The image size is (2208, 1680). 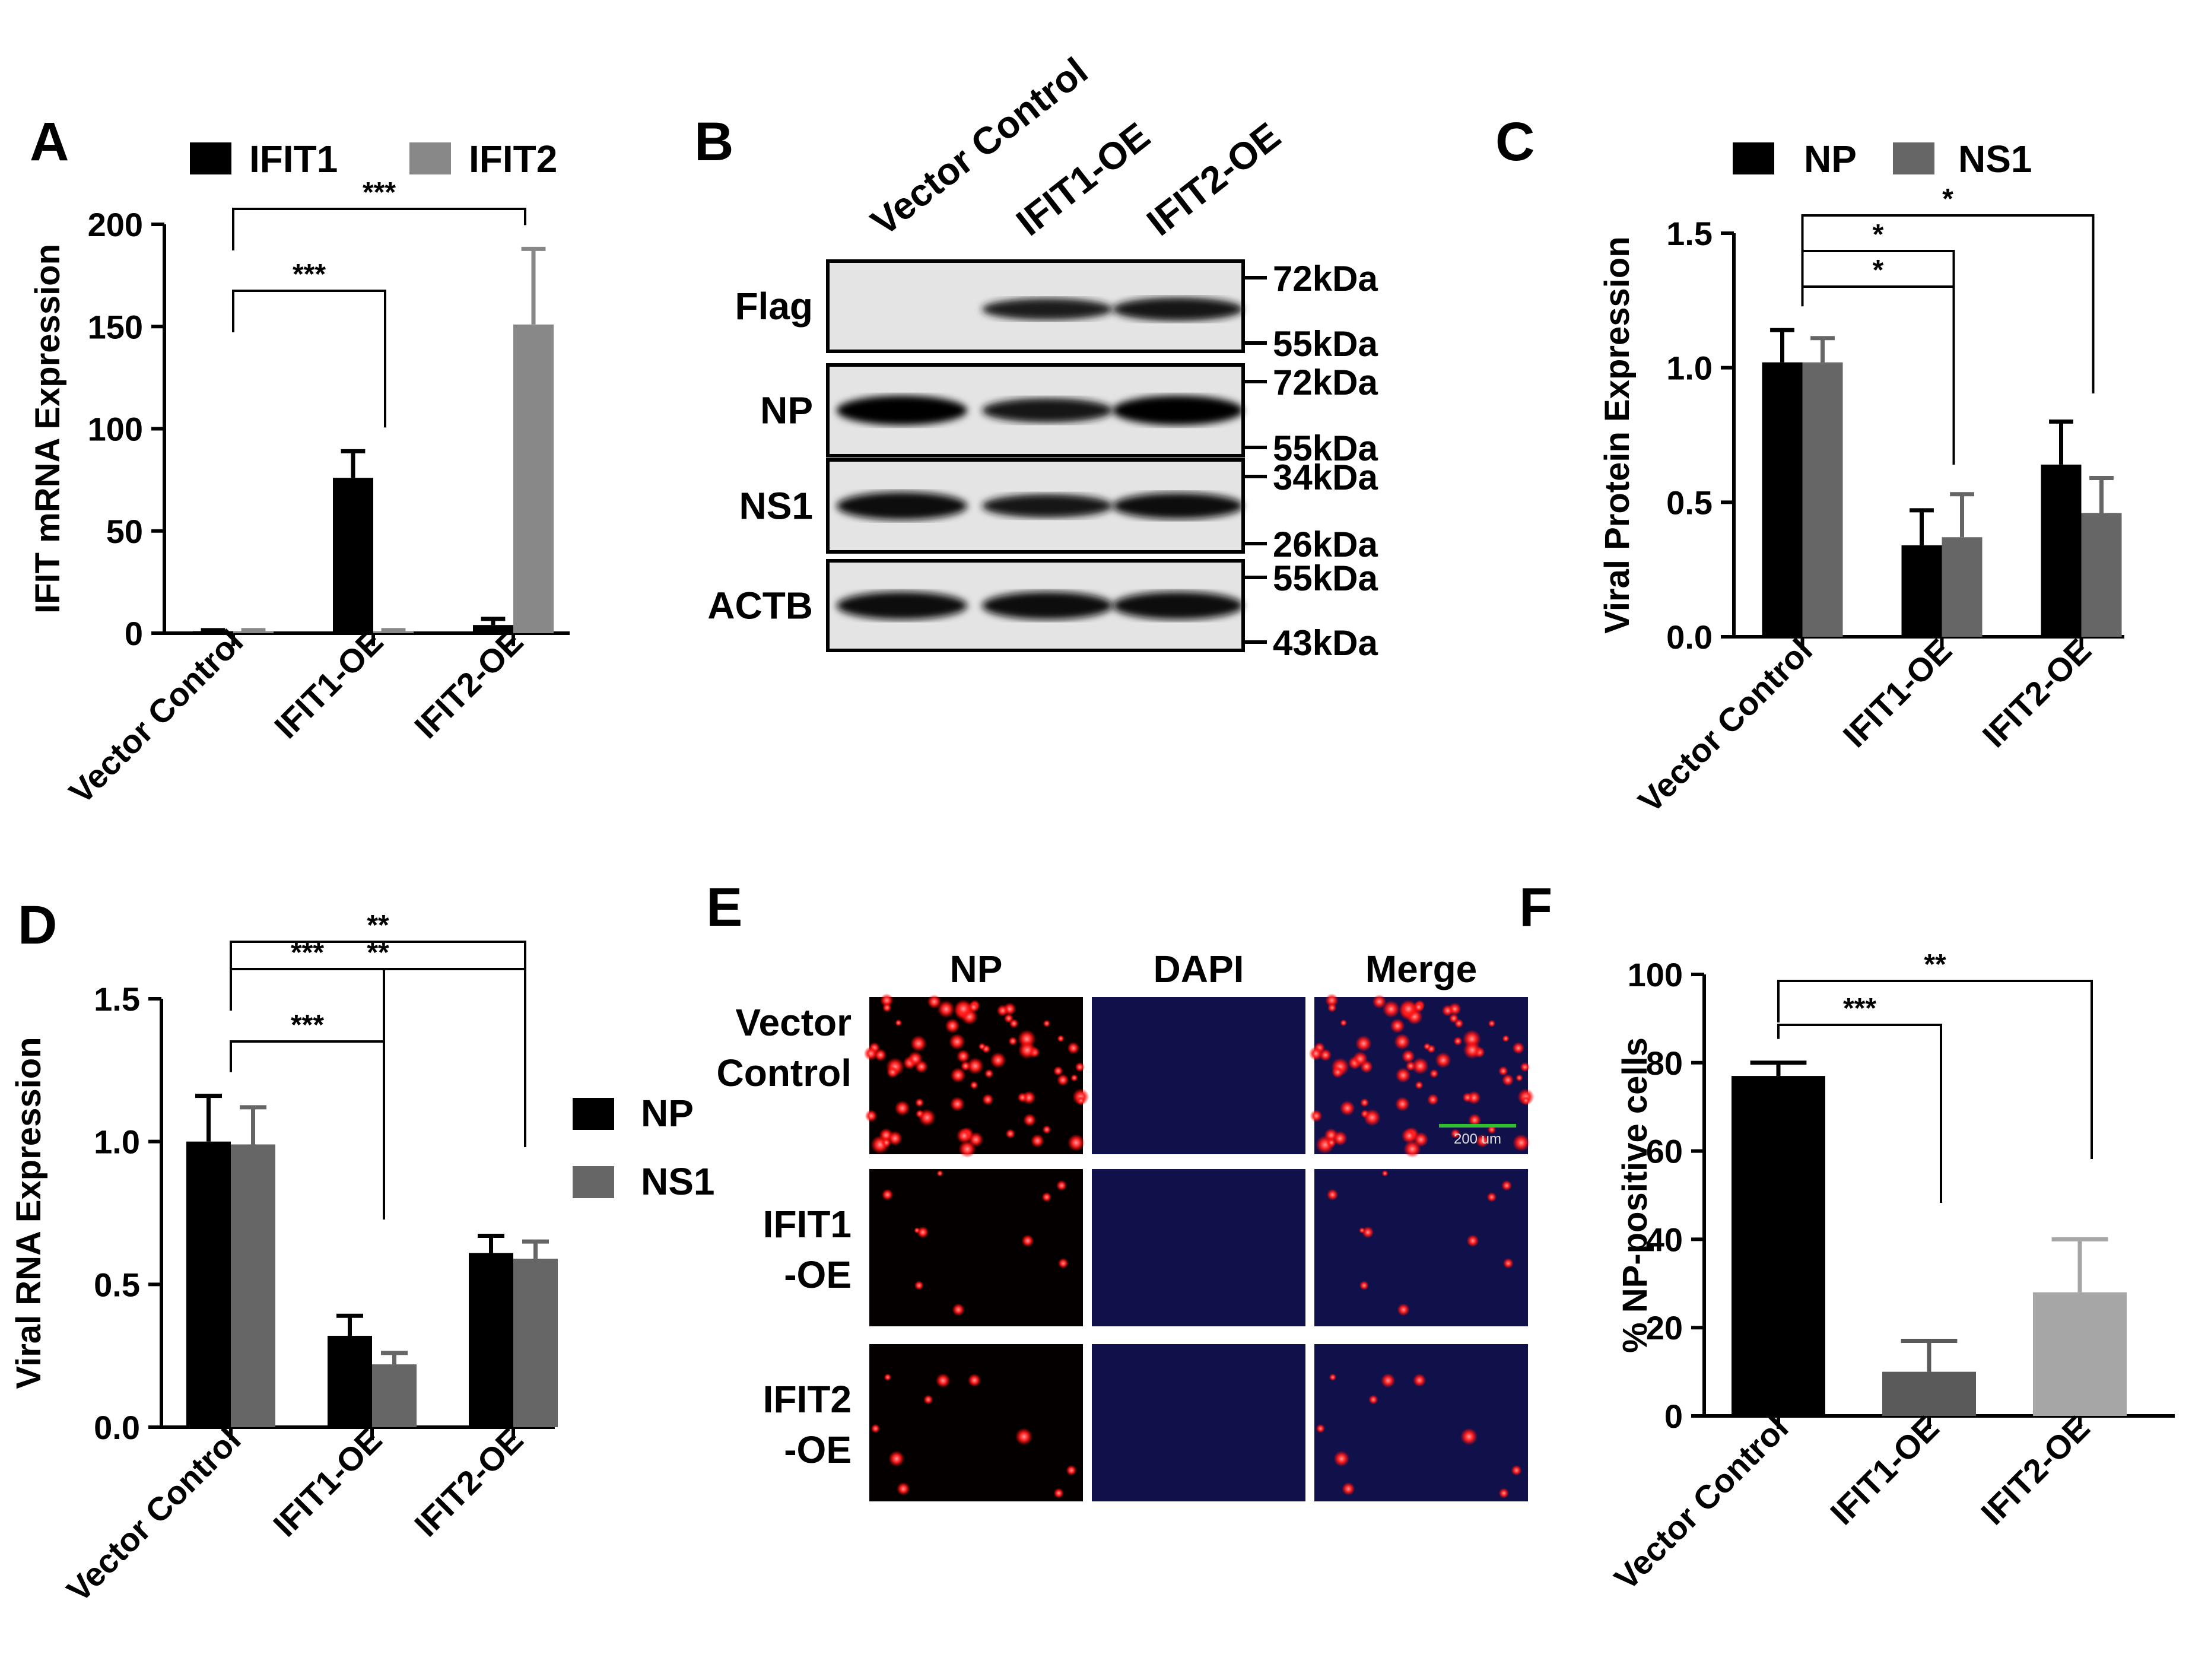 What do you see at coordinates (1325, 344) in the screenshot?
I see `marker-label: 55kDa` at bounding box center [1325, 344].